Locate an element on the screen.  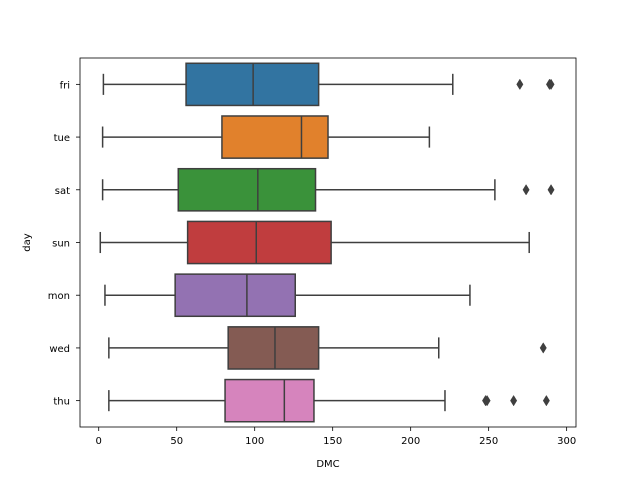
x-tick-label: 50 is located at coordinates (176, 441).